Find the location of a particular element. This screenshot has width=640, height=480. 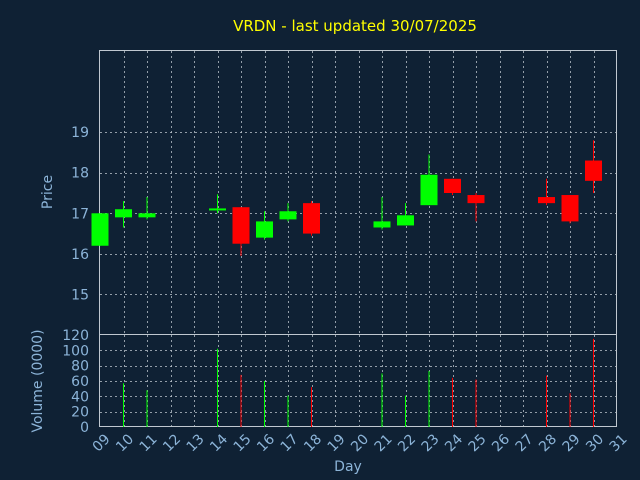

price-tick-label: 18 is located at coordinates (80, 174).